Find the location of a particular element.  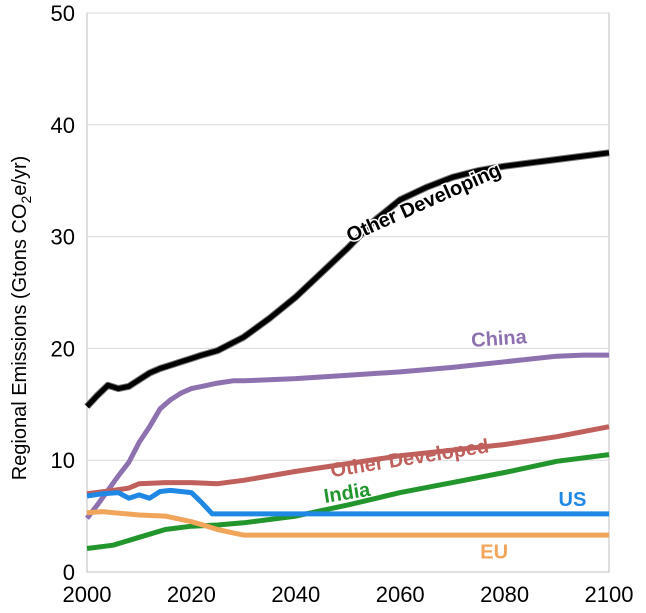

series-line-india is located at coordinates (348, 501).